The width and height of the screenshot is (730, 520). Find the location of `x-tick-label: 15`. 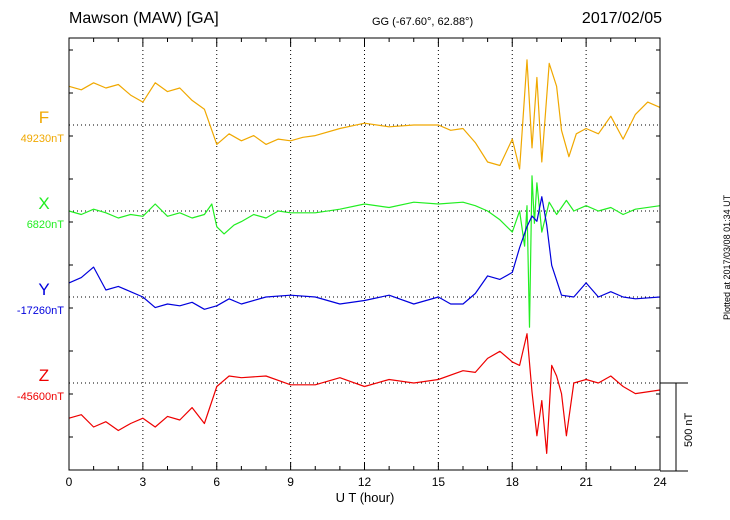

x-tick-label: 15 is located at coordinates (439, 482).